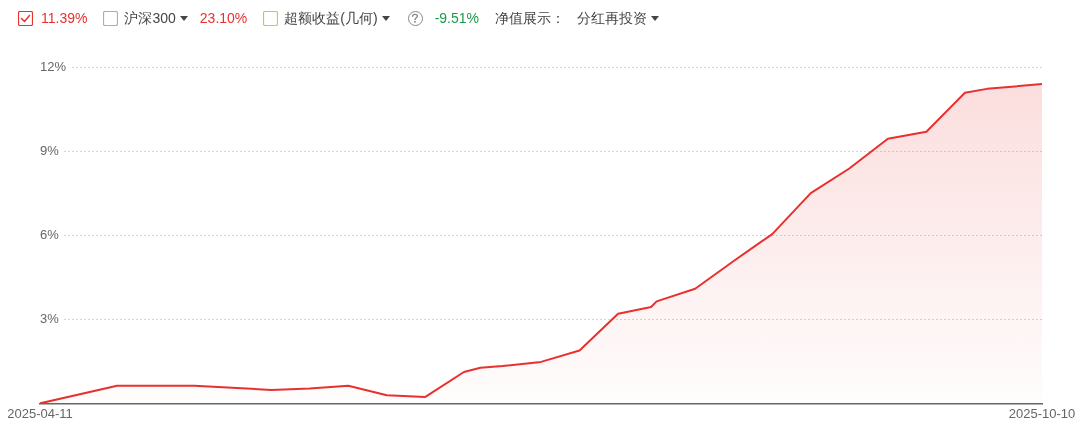  Describe the element at coordinates (611, 18) in the screenshot. I see `text: 分红再投资` at that location.